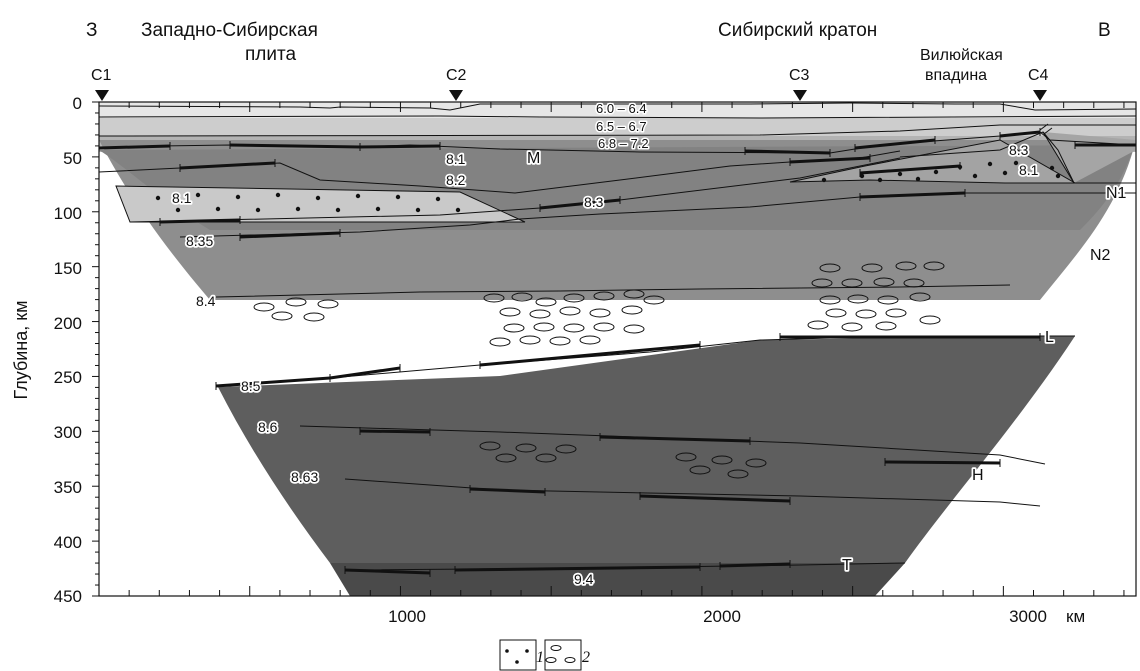 The width and height of the screenshot is (1140, 671). I want to click on station-c3-marker, so click(800, 95).